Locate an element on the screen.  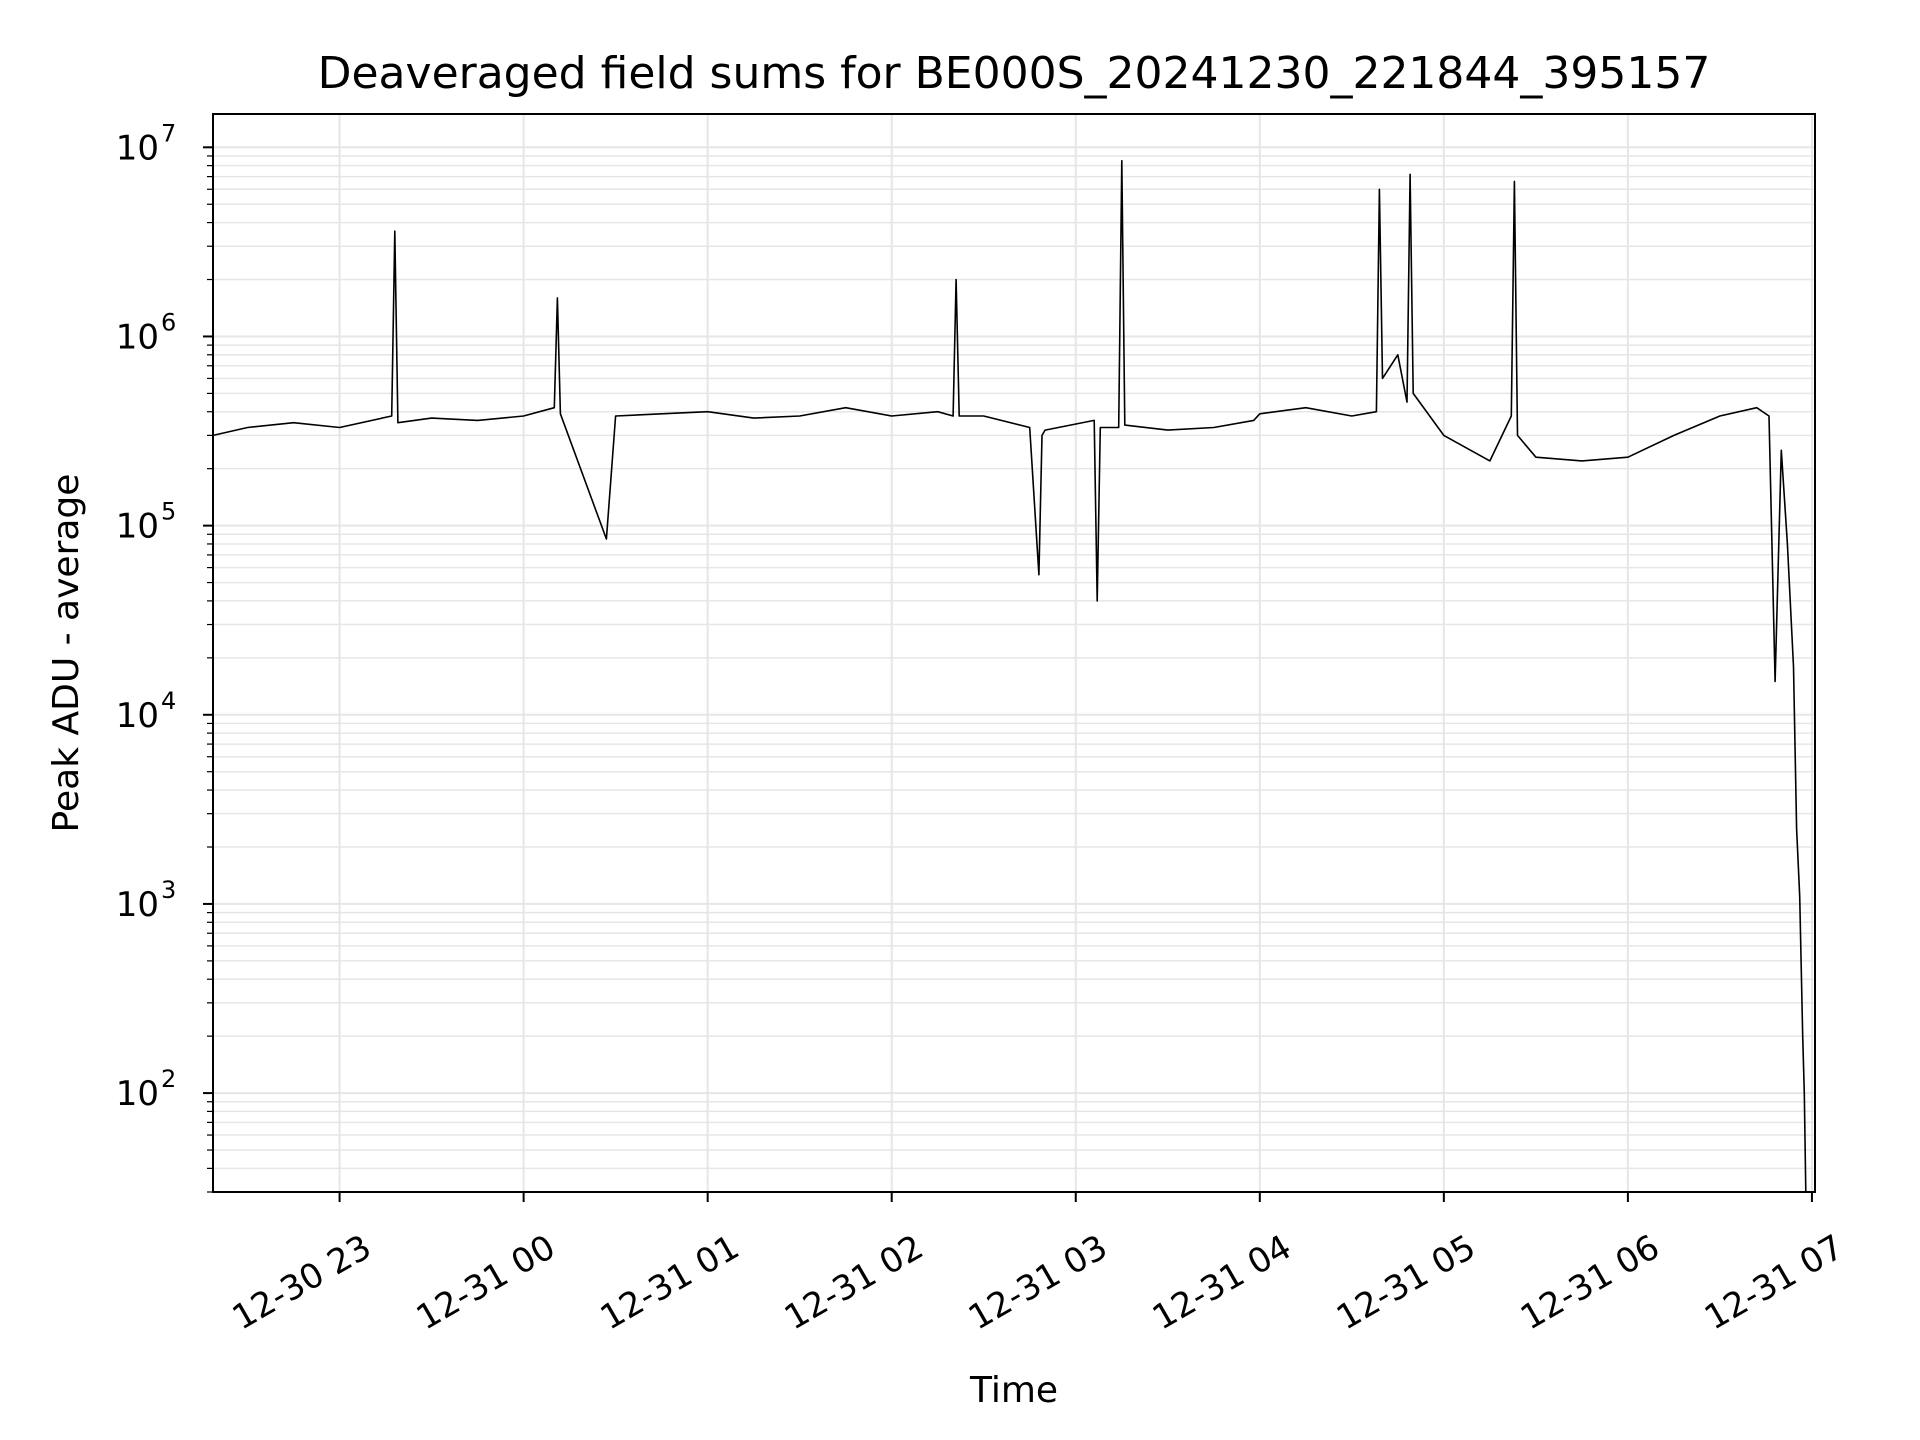
x-axis-label: Time is located at coordinates (1013, 1390).